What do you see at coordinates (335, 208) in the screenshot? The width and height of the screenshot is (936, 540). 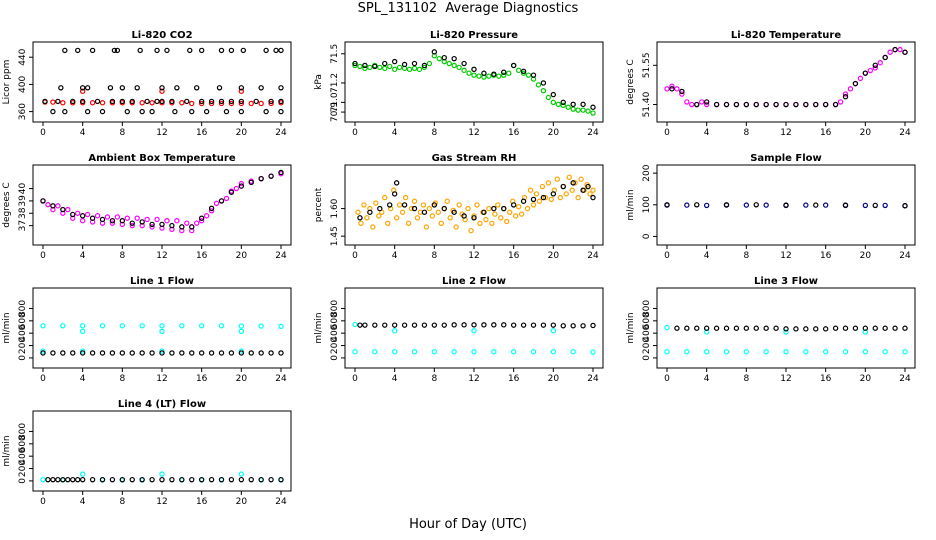 I see `y-tick-label: 1.60` at bounding box center [335, 208].